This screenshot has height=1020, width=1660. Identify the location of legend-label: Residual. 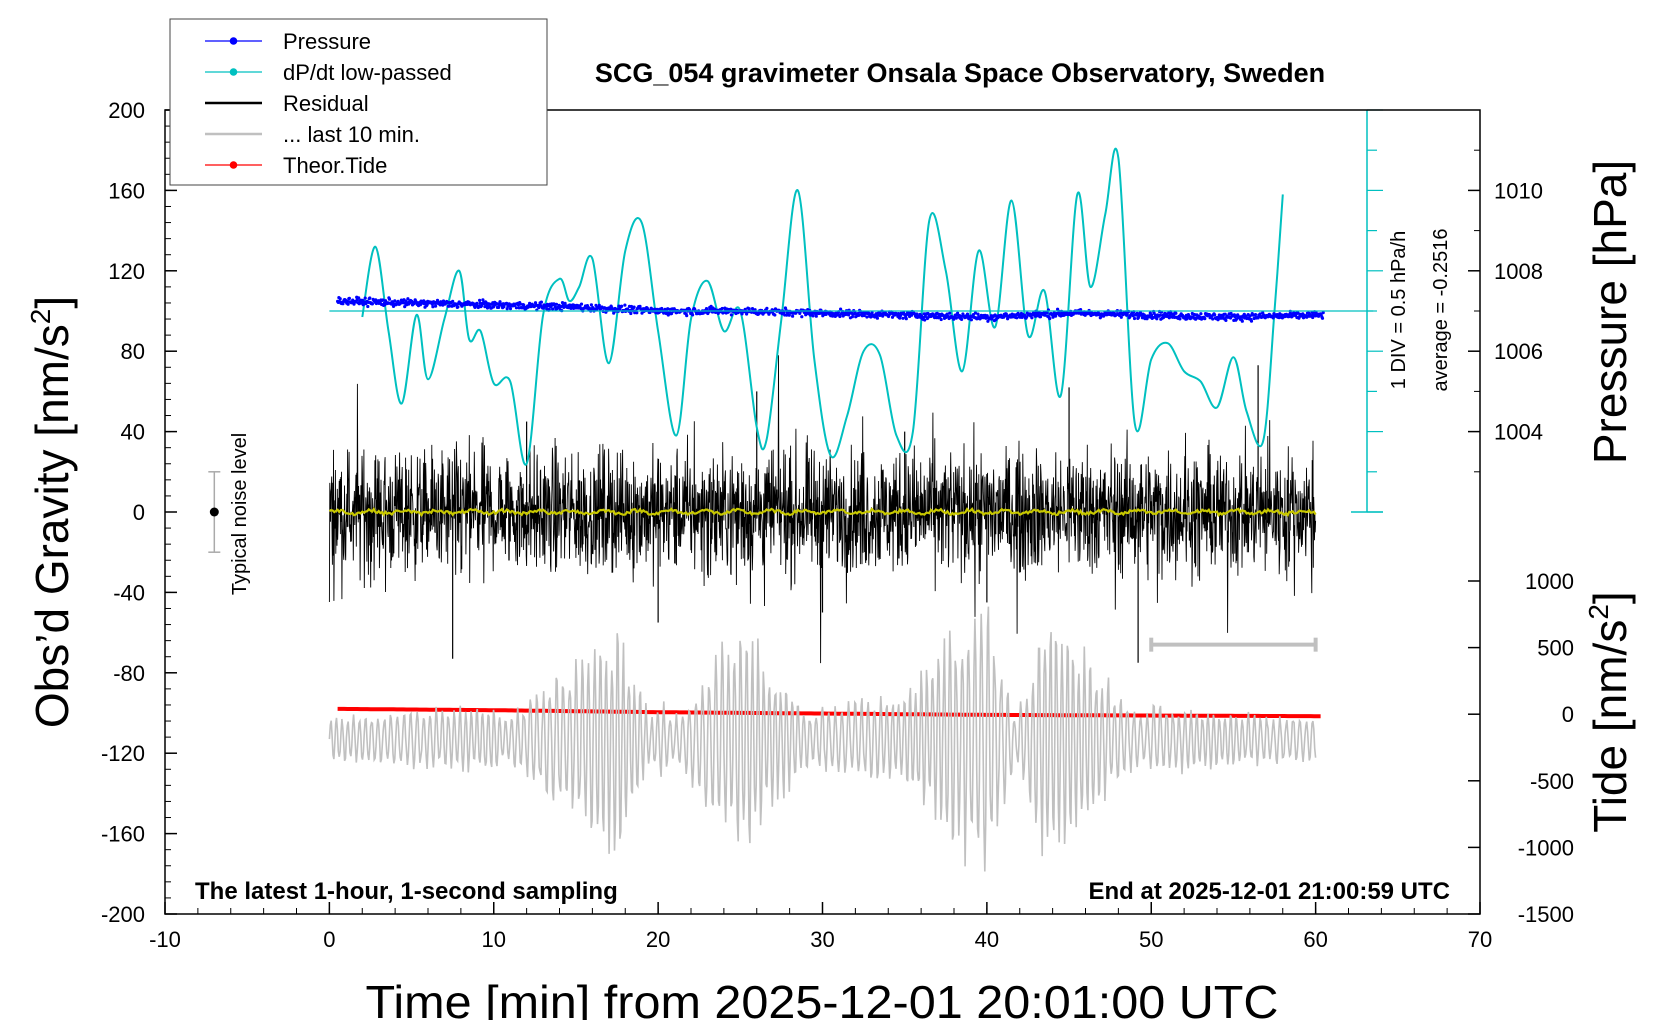
(326, 103).